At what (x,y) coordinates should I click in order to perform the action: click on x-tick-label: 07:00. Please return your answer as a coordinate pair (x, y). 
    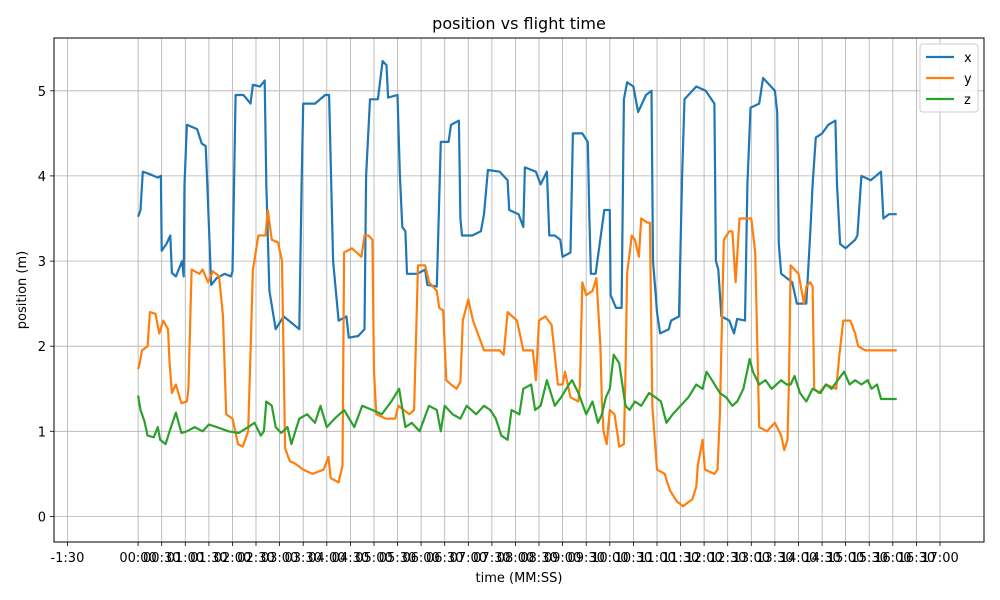
    Looking at the image, I should click on (468, 558).